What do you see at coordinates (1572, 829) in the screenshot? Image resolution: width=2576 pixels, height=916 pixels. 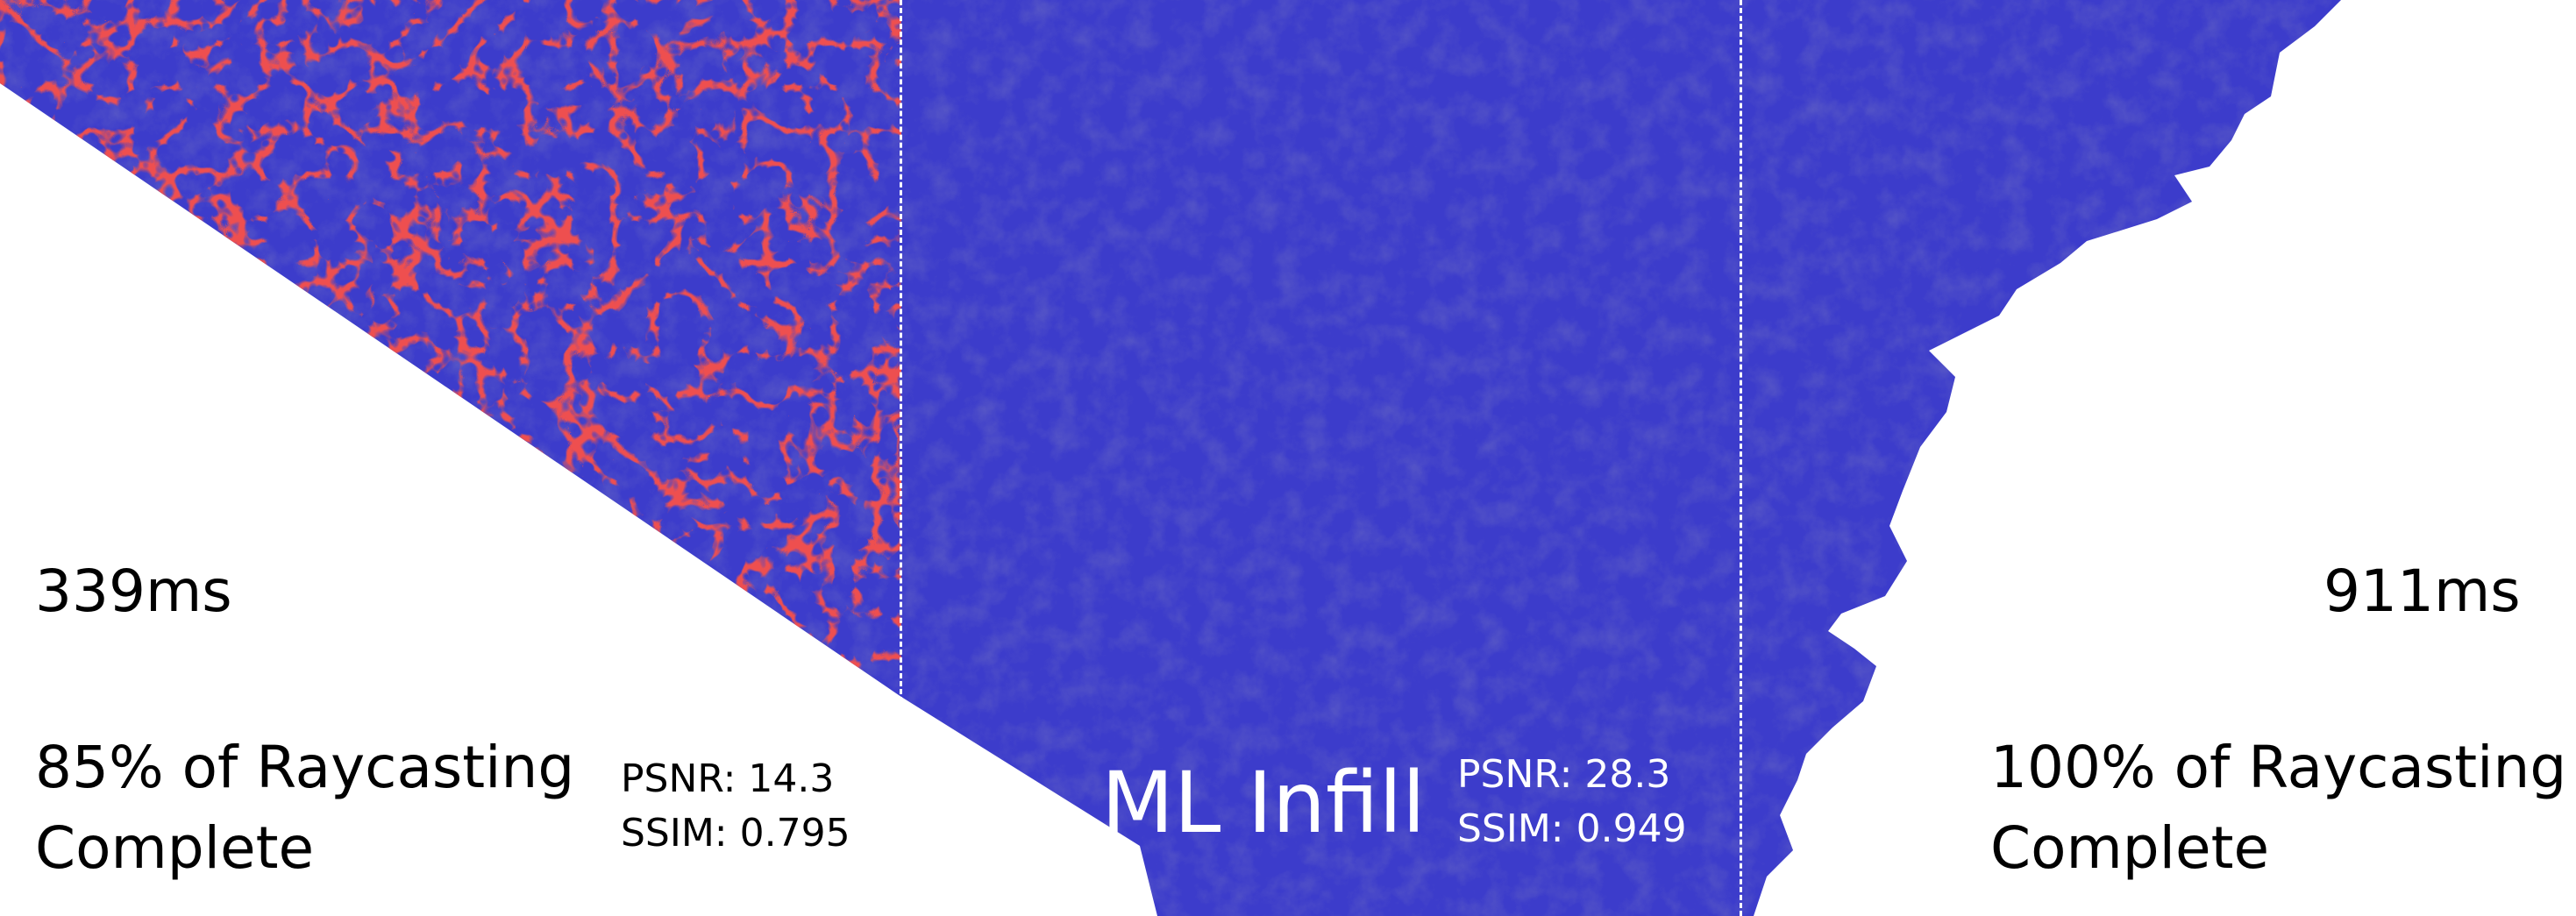 I see `middle-ssim: SSIM: 0.949` at bounding box center [1572, 829].